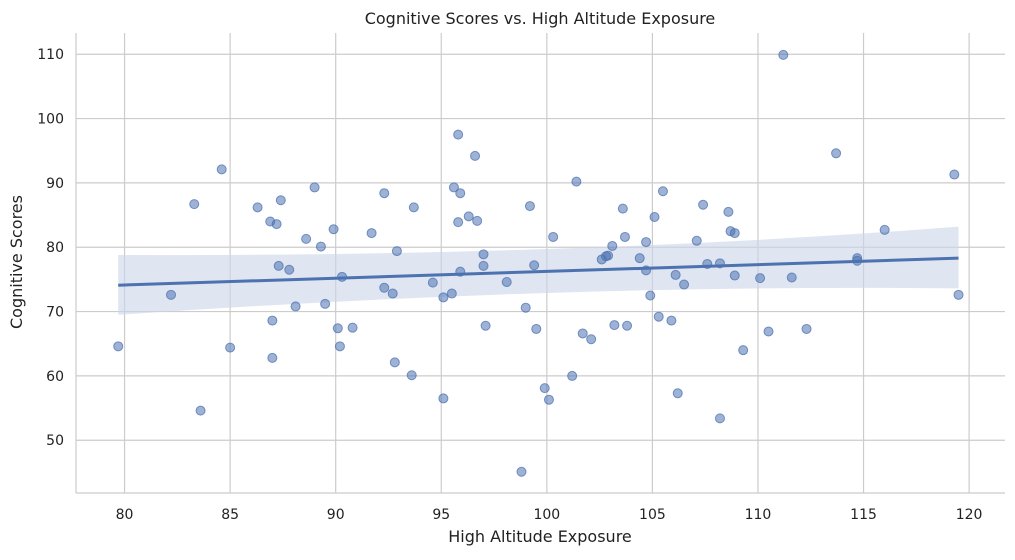 The image size is (1015, 560). I want to click on x-tick-label: 105, so click(652, 515).